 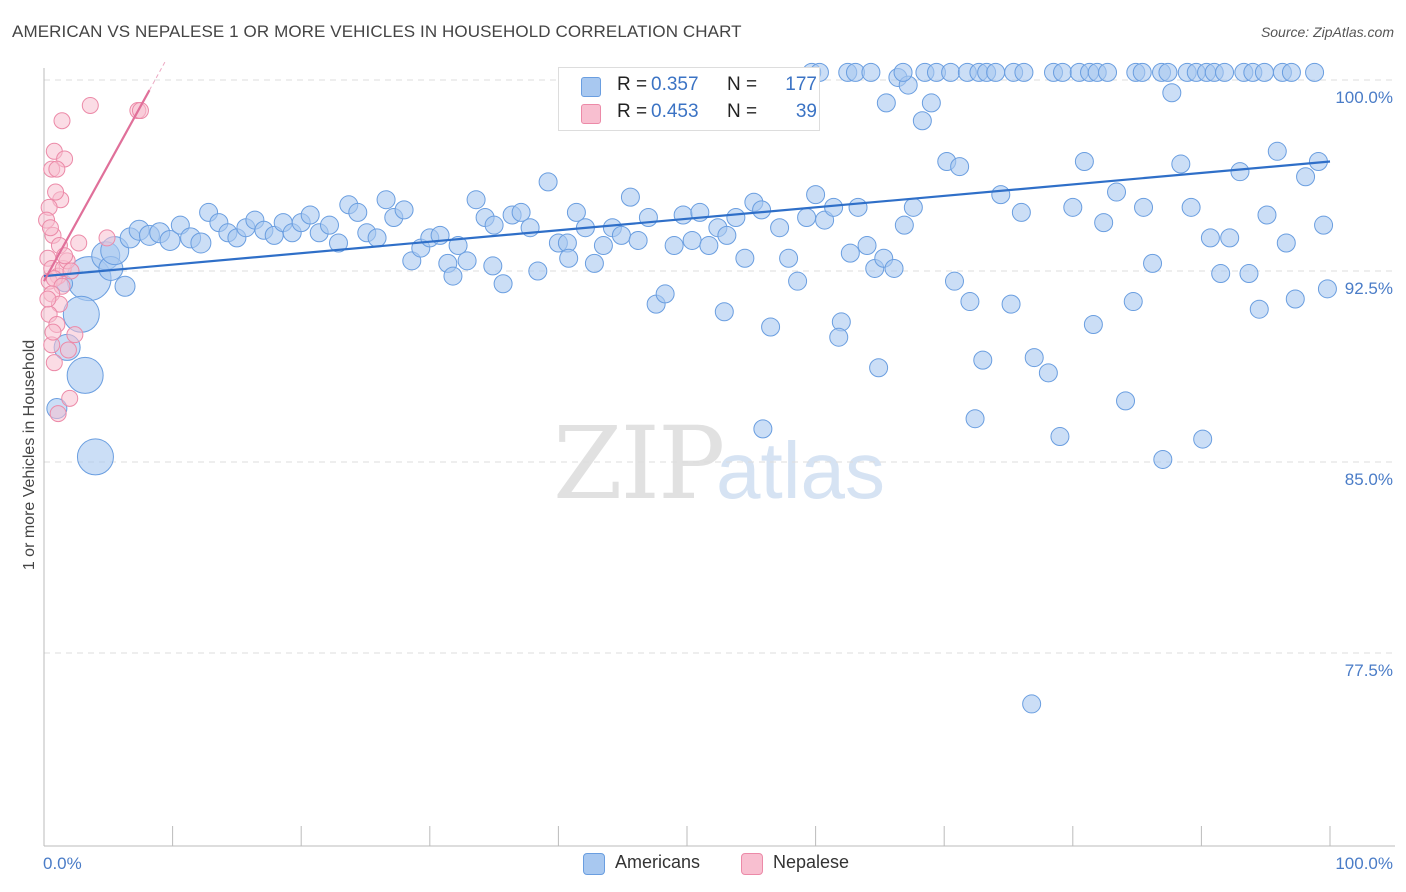 What do you see at coordinates (591, 87) in the screenshot?
I see `legend-swatch-americans` at bounding box center [591, 87].